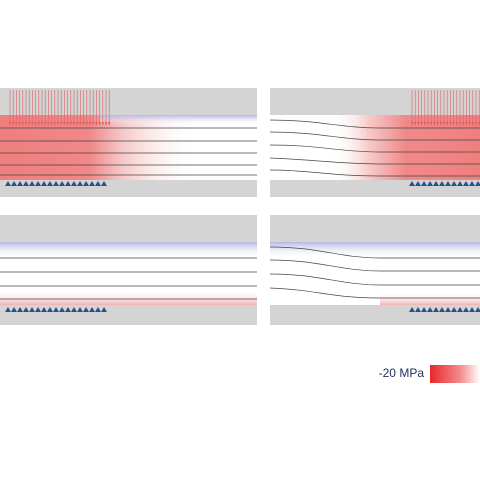  Describe the element at coordinates (402, 373) in the screenshot. I see `colorbar-label: -20 MPa` at that location.